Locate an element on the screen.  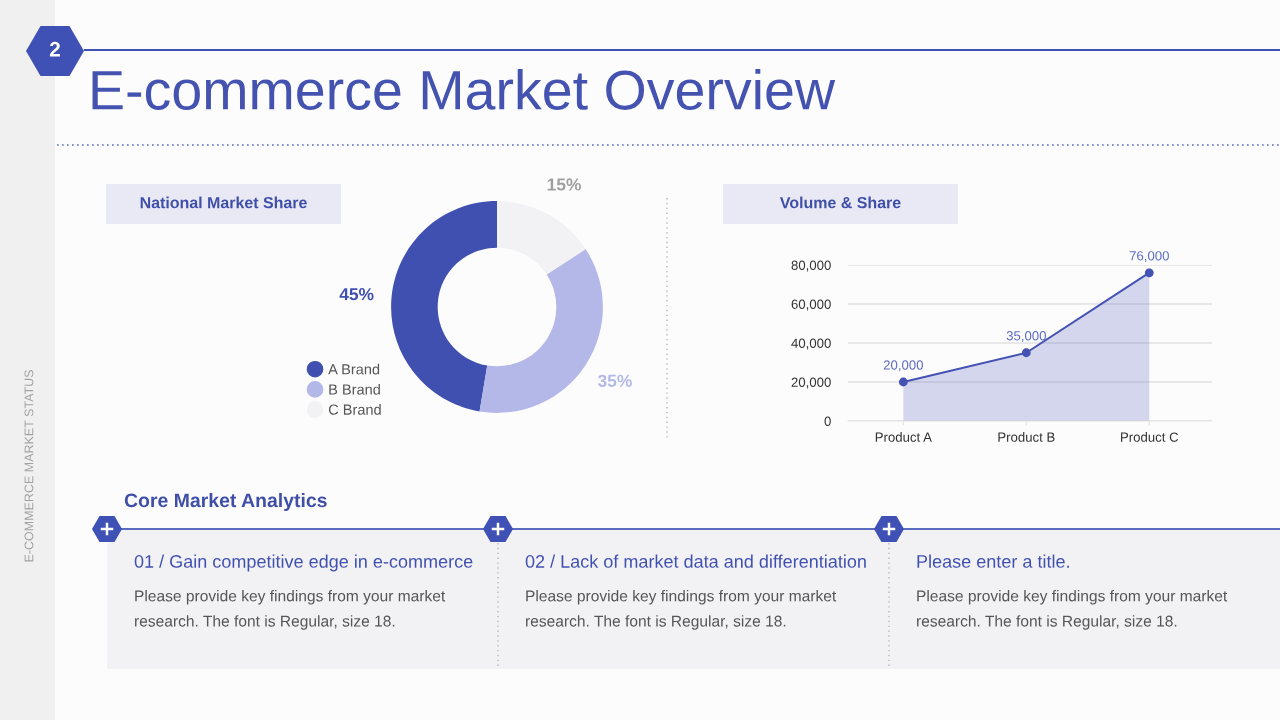
data-label: 20,000 is located at coordinates (903, 366).